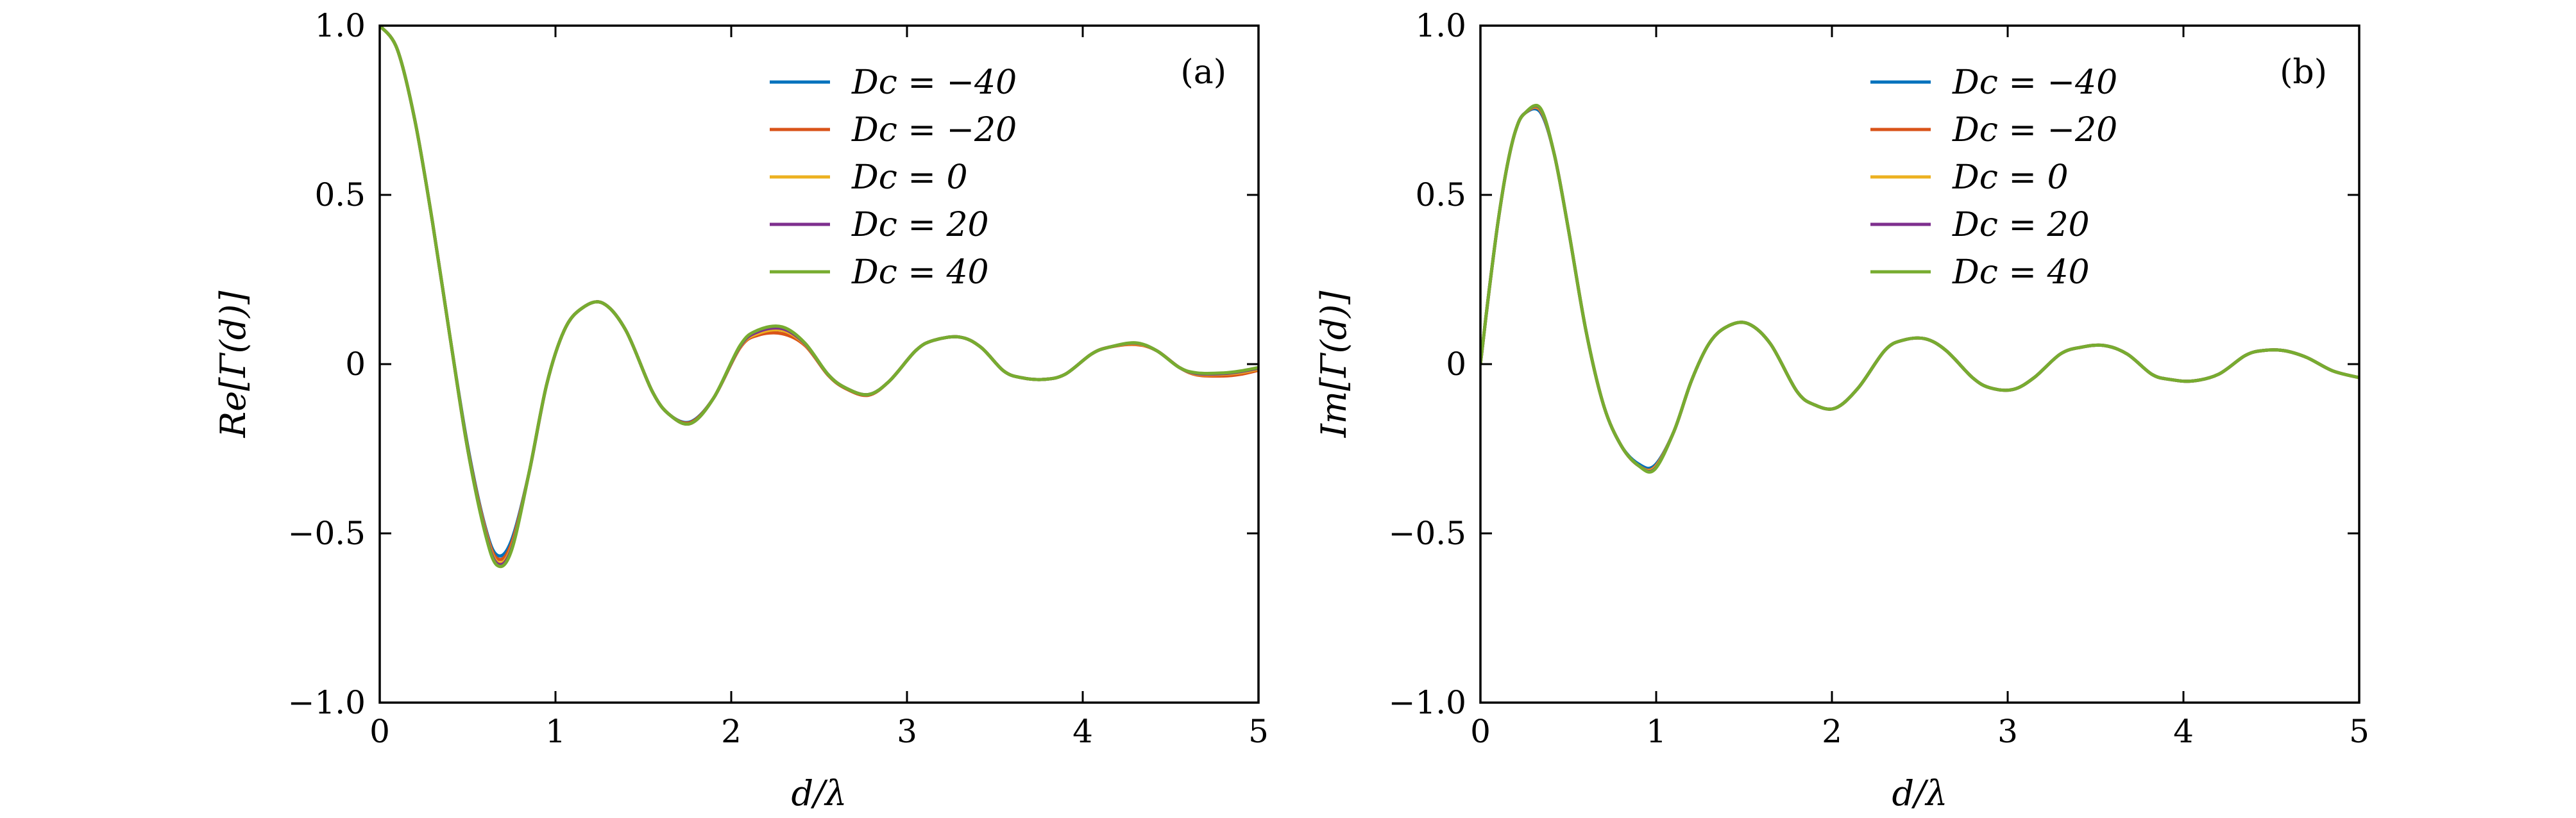 The image size is (2576, 818). What do you see at coordinates (233, 364) in the screenshot?
I see `y-axis-label: Re[Γ(d)]` at bounding box center [233, 364].